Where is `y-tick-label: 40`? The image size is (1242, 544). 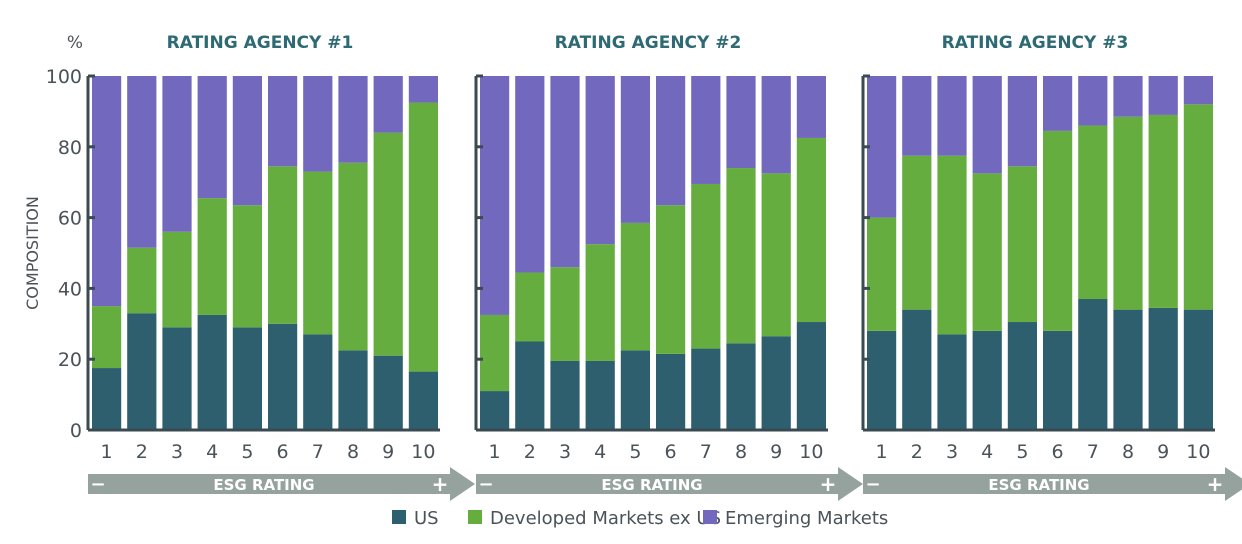 y-tick-label: 40 is located at coordinates (70, 289).